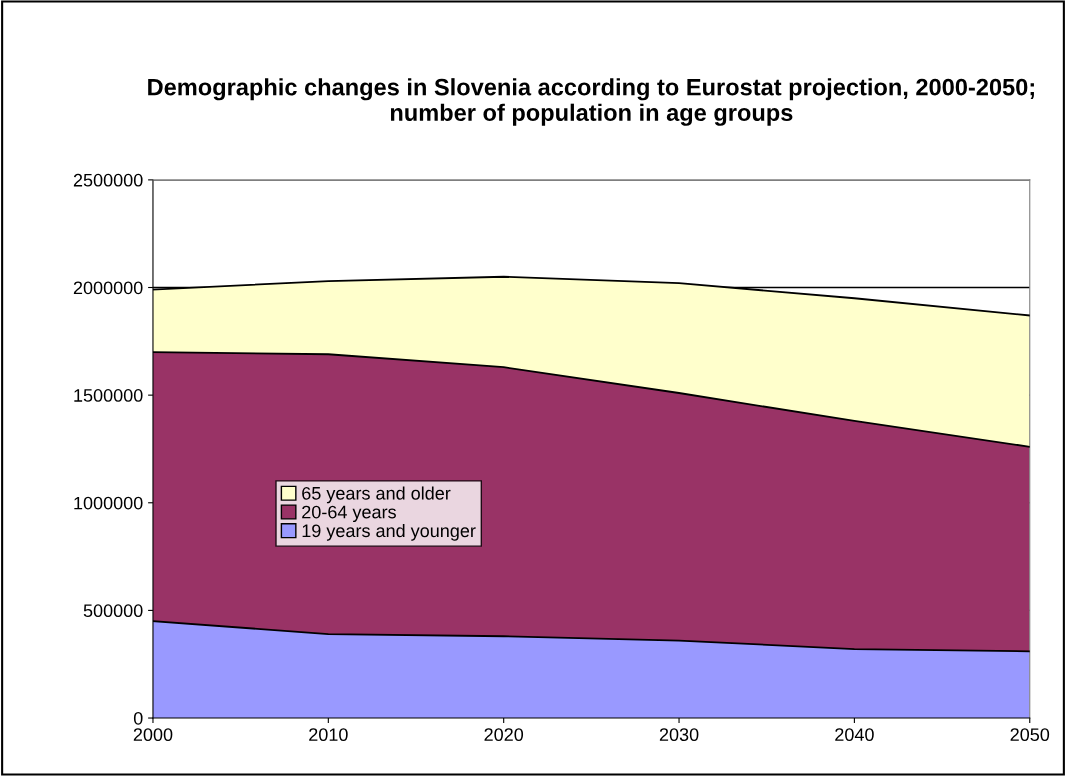 The width and height of the screenshot is (1066, 776). Describe the element at coordinates (376, 495) in the screenshot. I see `legend-label: 65 years and older` at that location.